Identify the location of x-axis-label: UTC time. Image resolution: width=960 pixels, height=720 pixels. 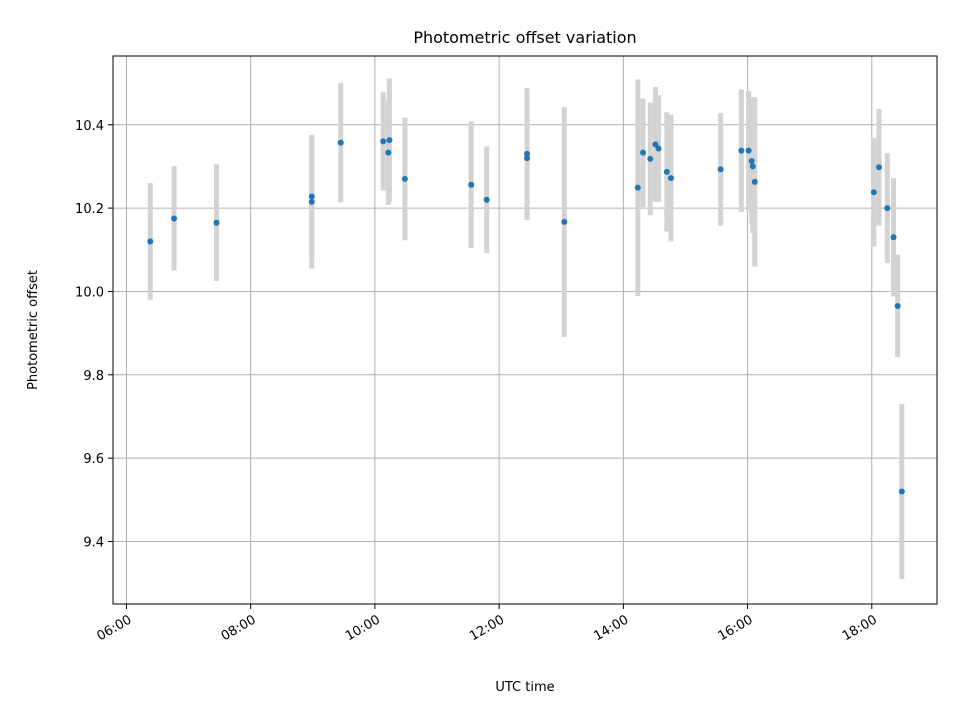
(524, 687).